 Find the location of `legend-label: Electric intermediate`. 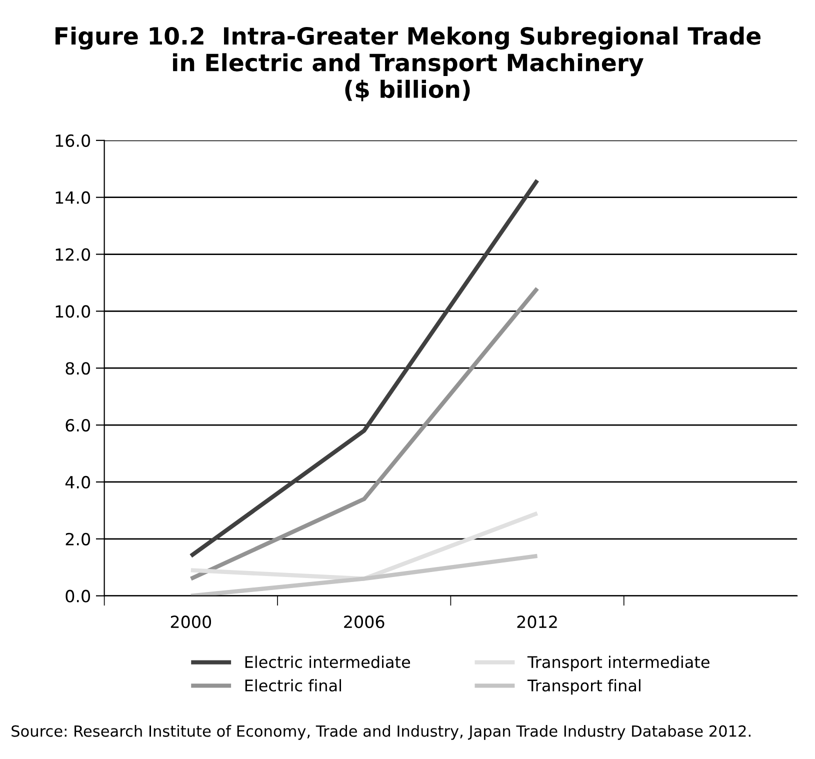

legend-label: Electric intermediate is located at coordinates (327, 662).